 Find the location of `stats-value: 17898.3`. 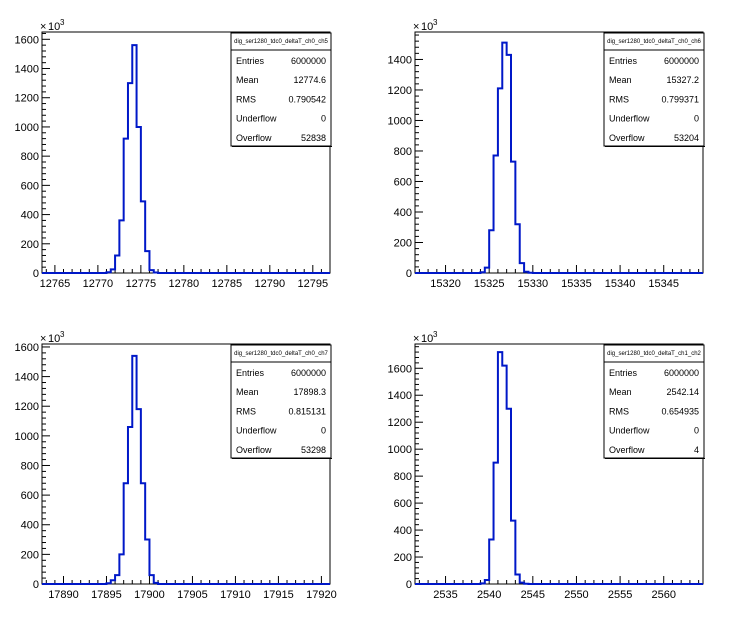

stats-value: 17898.3 is located at coordinates (309, 392).